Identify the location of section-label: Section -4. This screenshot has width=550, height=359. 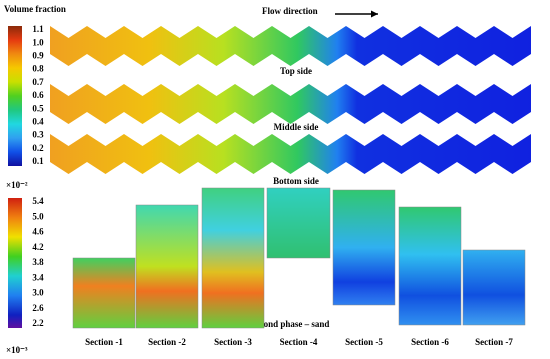
(299, 342).